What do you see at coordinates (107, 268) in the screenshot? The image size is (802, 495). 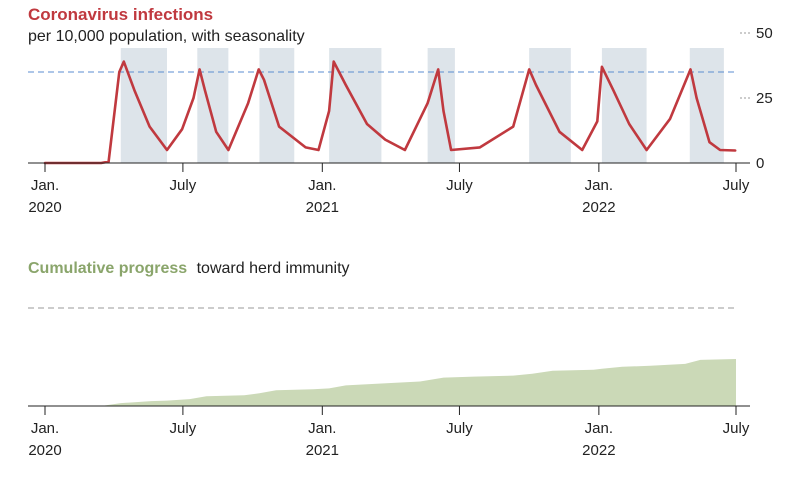 I see `progress-title: Cumulative progress` at bounding box center [107, 268].